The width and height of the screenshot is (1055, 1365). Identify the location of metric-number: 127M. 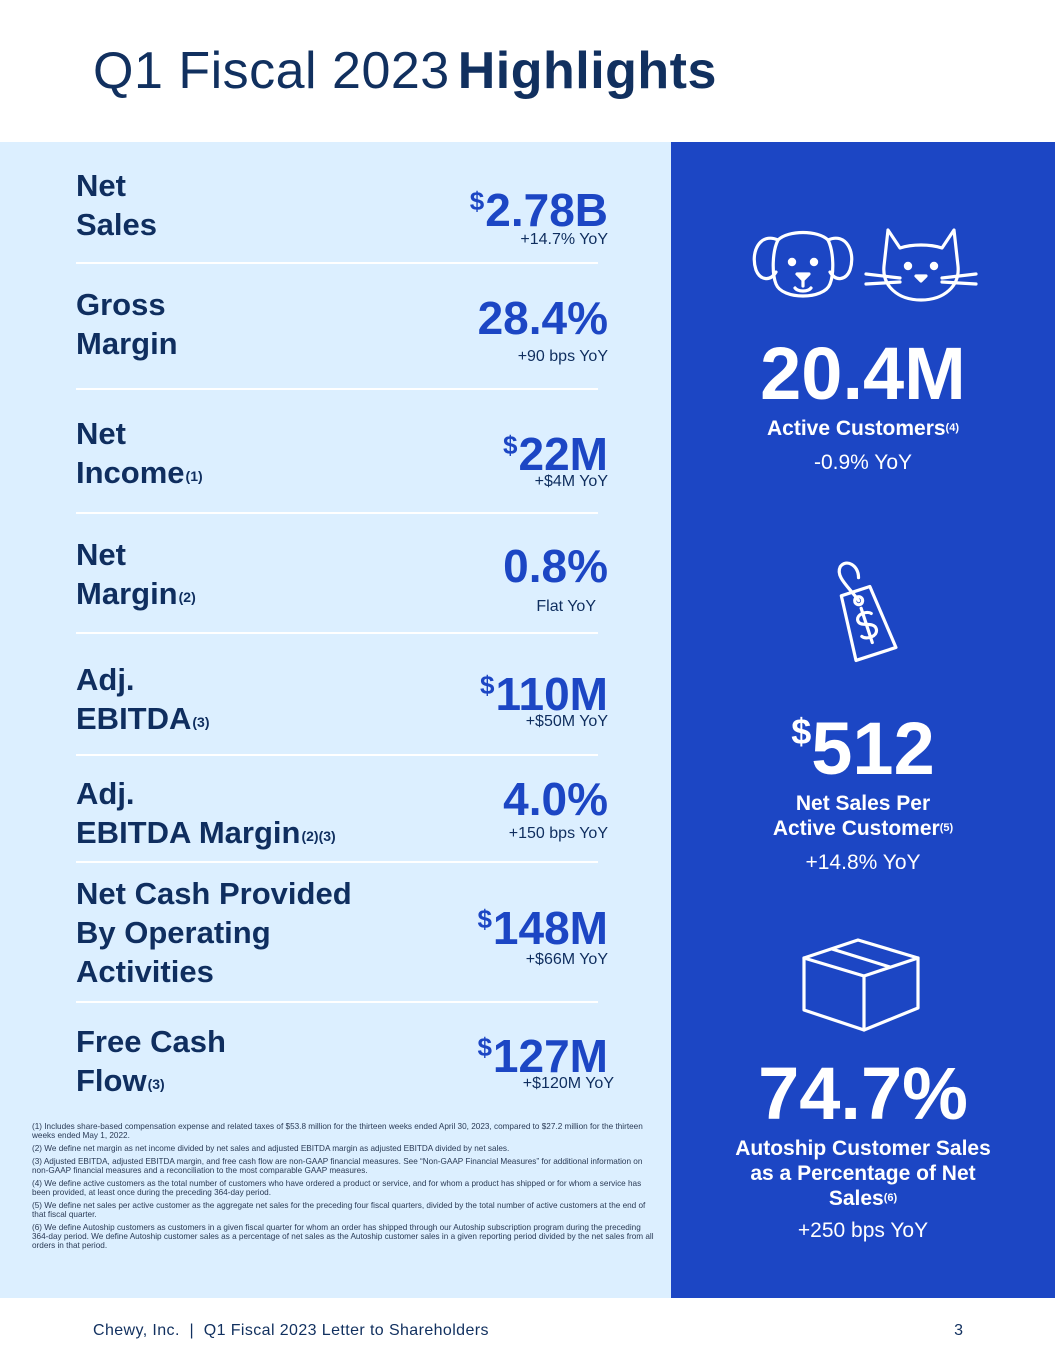
(550, 1056).